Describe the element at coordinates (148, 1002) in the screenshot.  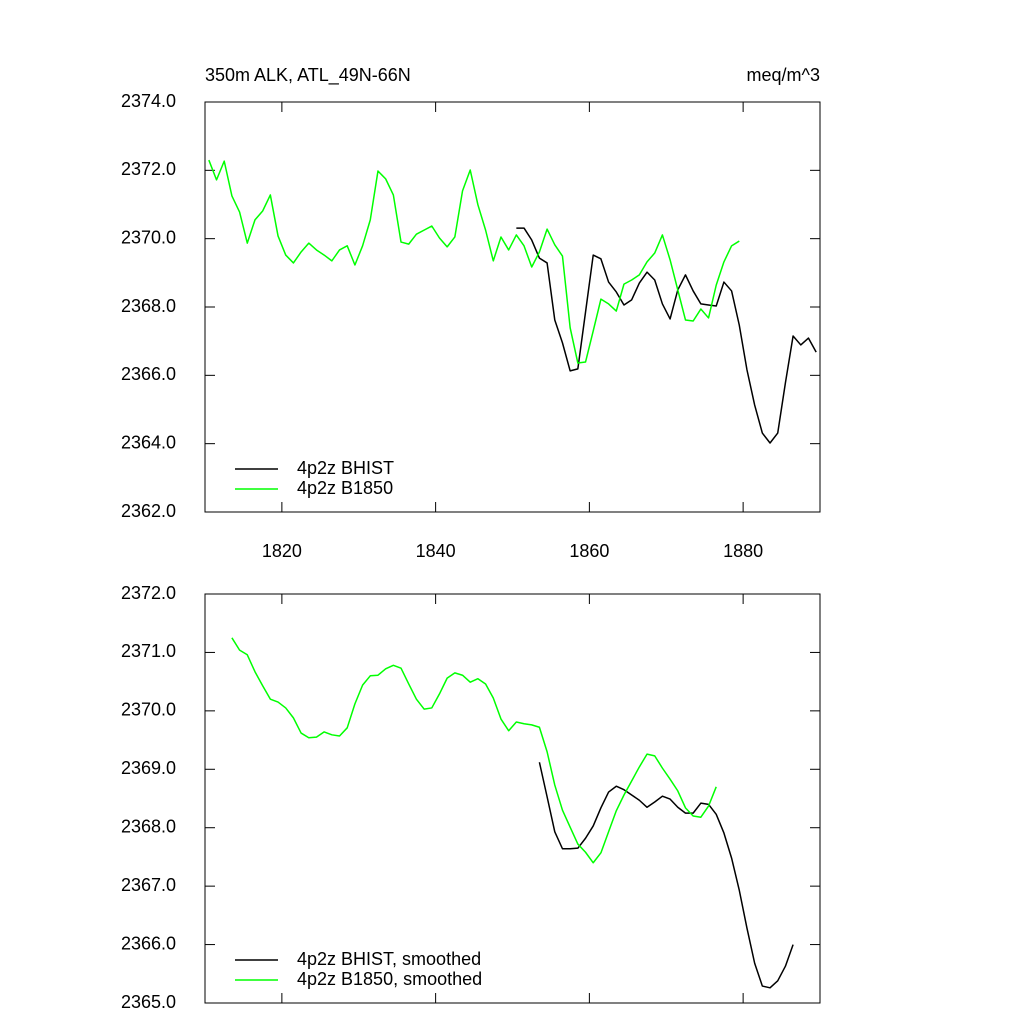
I see `y-tick-label: 2365.0` at that location.